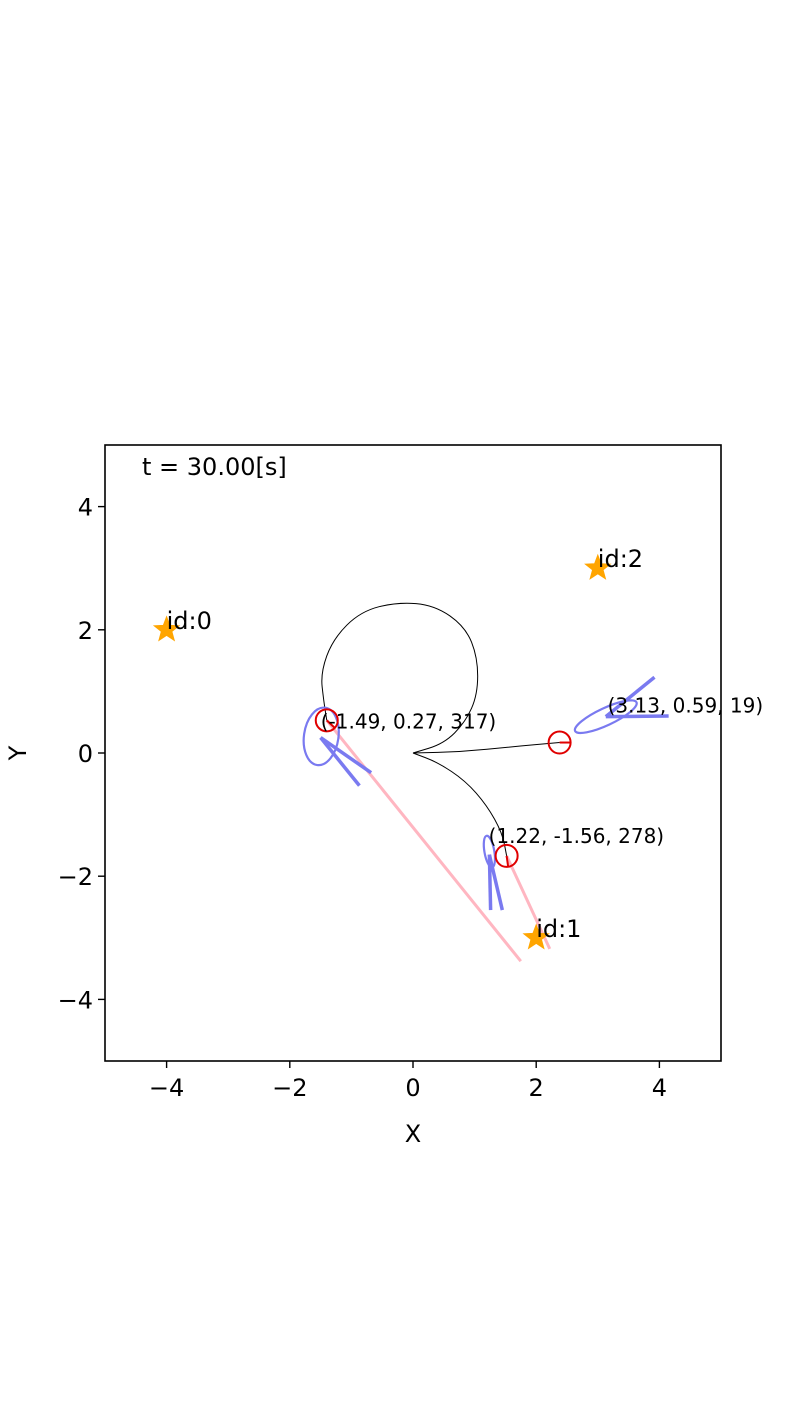  I want to click on y-tick-label: −2, so click(75, 877).